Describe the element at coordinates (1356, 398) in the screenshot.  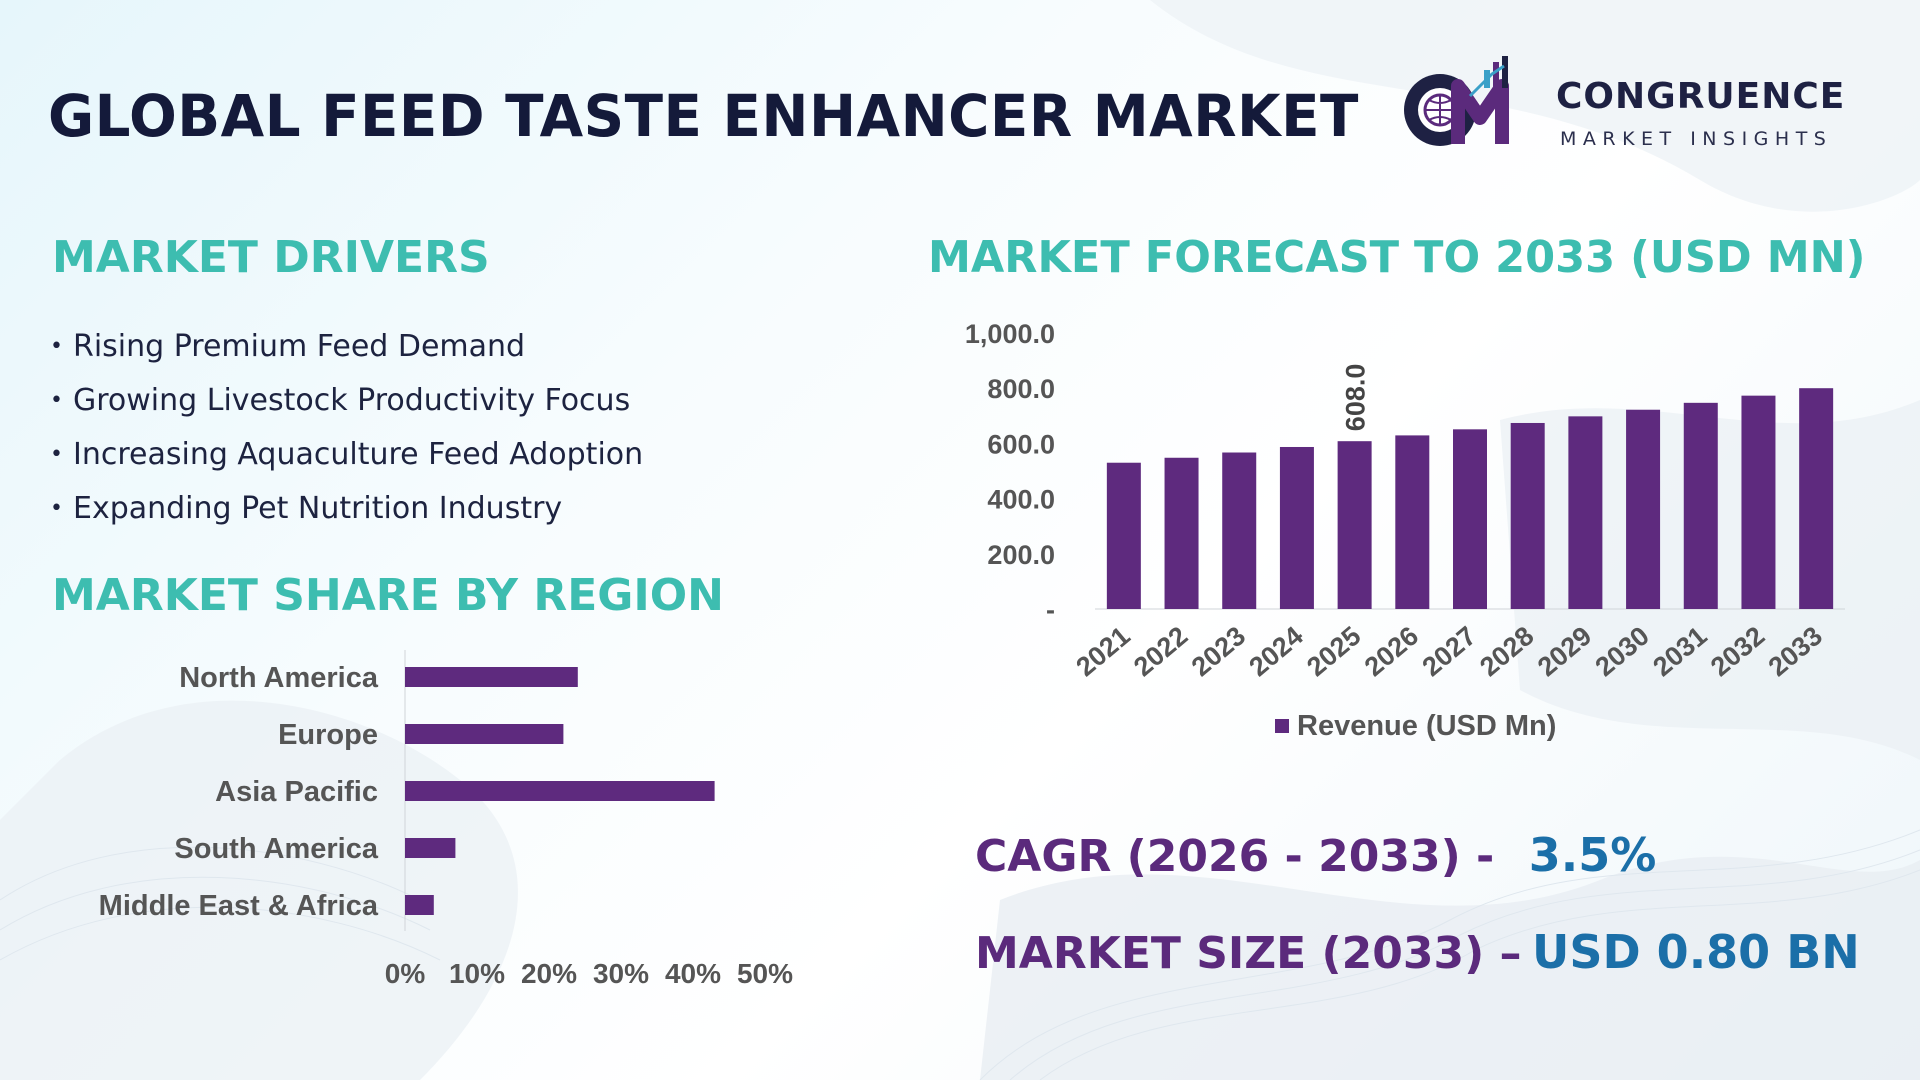
I see `data-label: 608.0` at that location.